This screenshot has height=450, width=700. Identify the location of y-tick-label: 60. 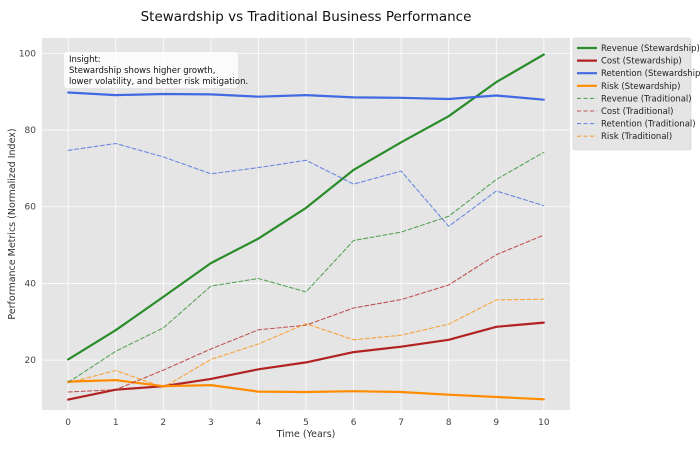
(31, 208).